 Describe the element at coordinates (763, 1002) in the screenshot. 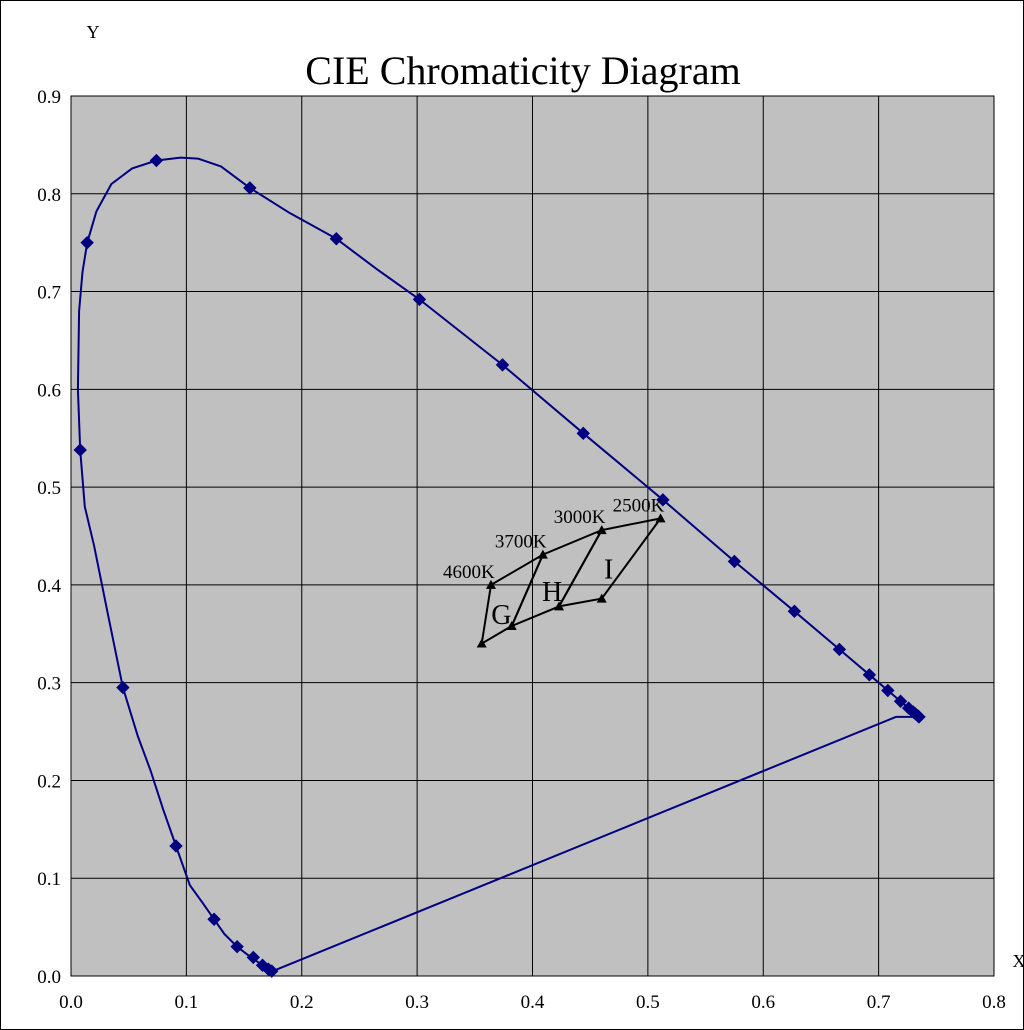

I see `x-tick-label: 0.6` at that location.